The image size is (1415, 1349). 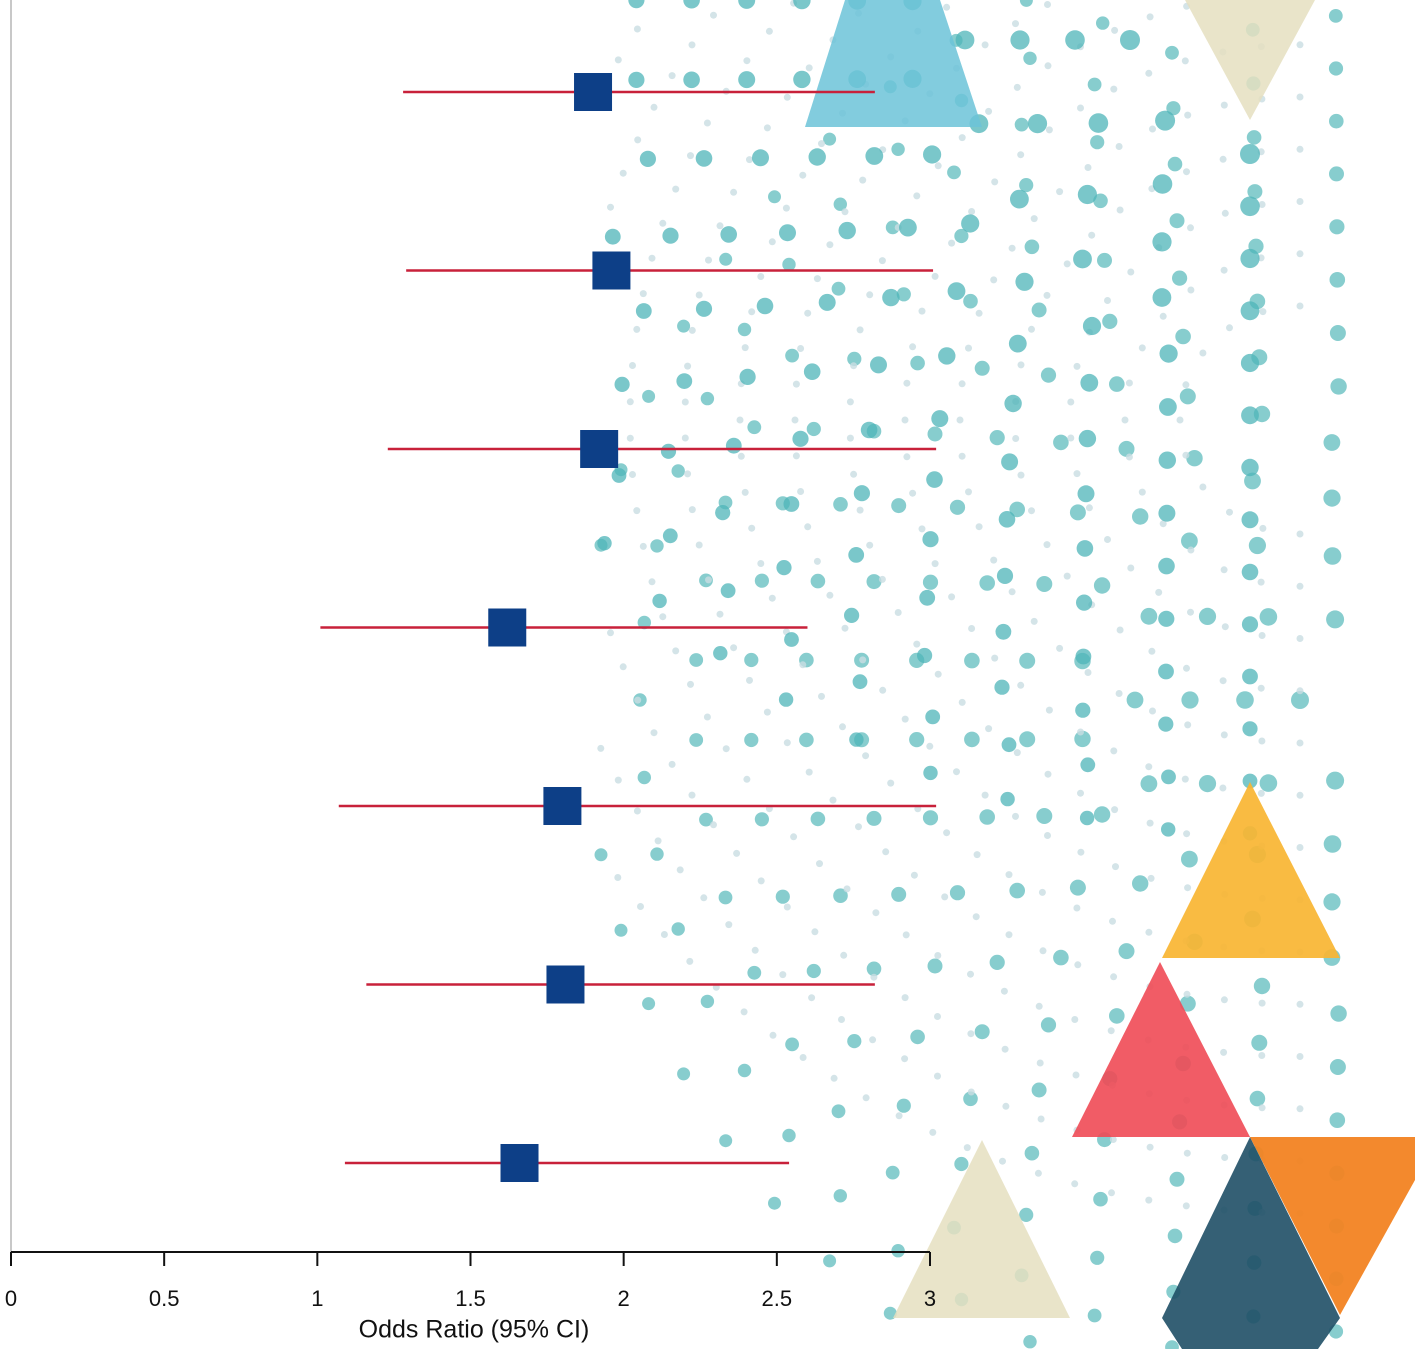 What do you see at coordinates (930, 1298) in the screenshot?
I see `x-tick-label: 3` at bounding box center [930, 1298].